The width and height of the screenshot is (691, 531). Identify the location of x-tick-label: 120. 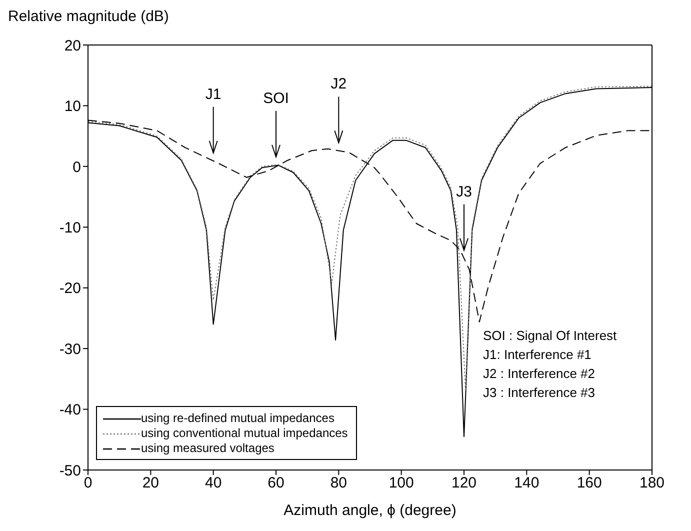
(464, 483).